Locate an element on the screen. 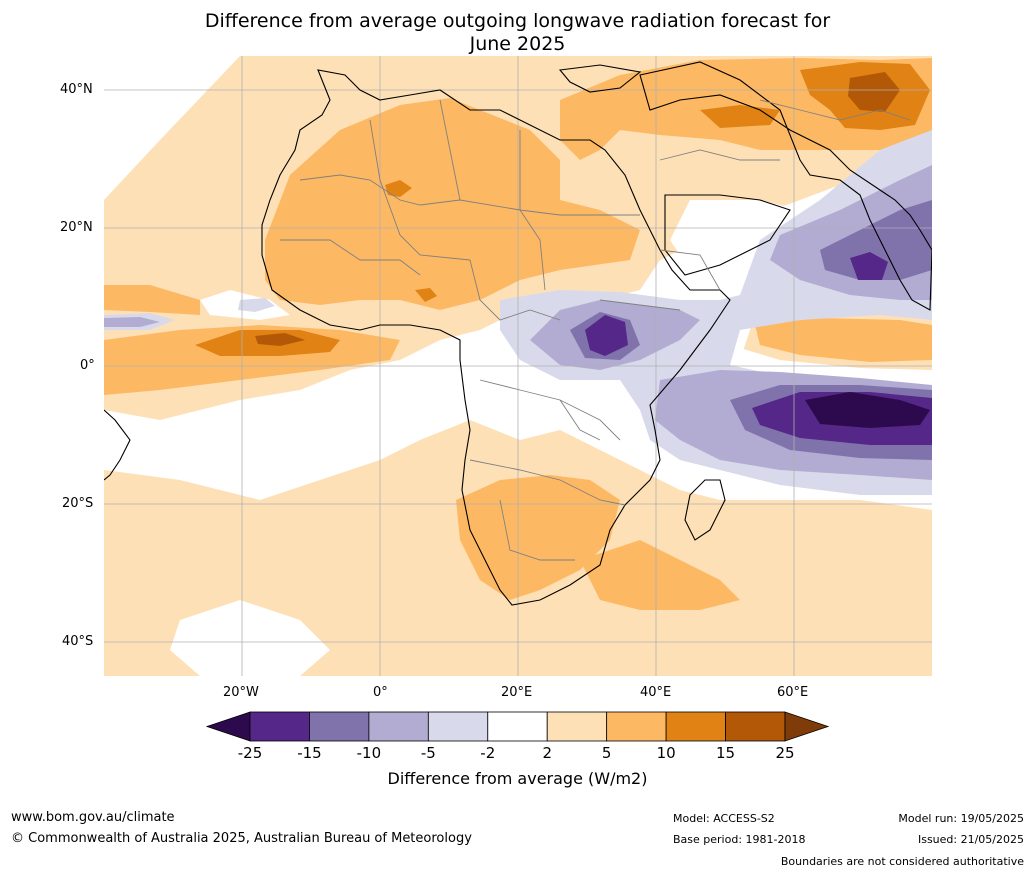  colorbar-tick-label: 2 is located at coordinates (547, 753).